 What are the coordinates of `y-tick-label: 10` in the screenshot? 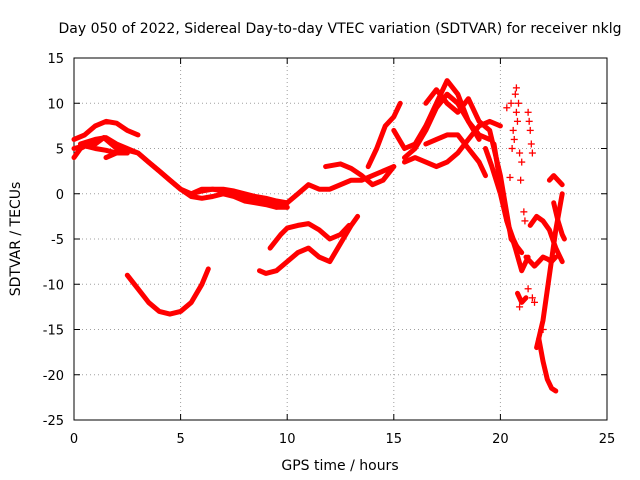 It's located at (55, 104).